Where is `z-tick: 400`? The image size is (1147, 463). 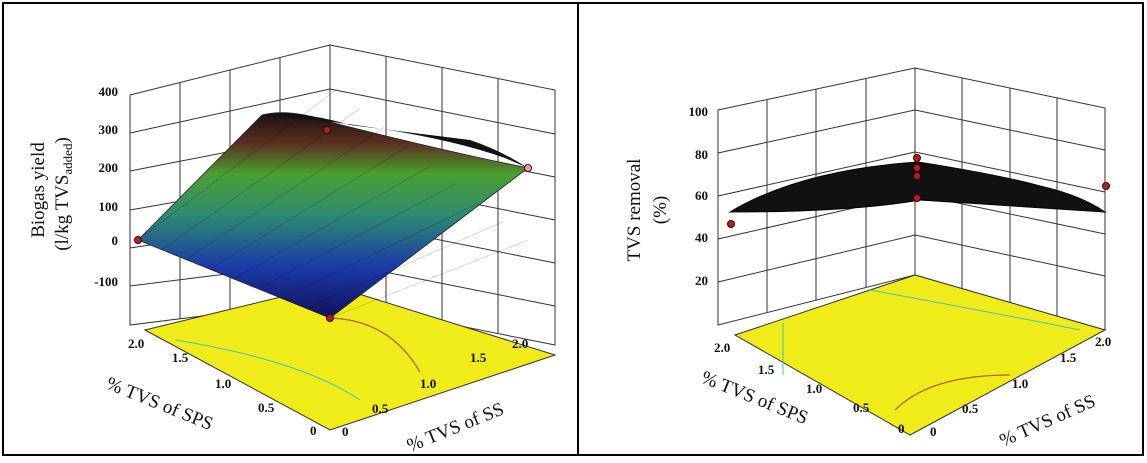 z-tick: 400 is located at coordinates (109, 91).